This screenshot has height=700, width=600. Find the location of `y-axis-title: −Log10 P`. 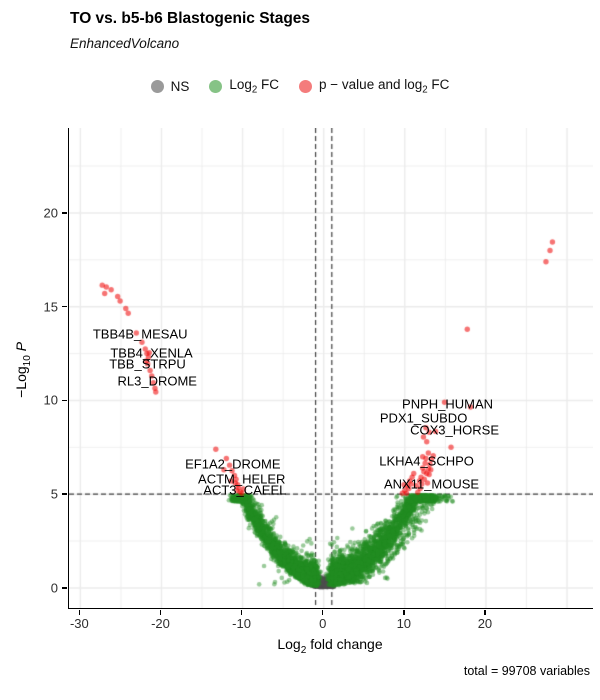

y-axis-title: −Log10 P is located at coordinates (23, 369).